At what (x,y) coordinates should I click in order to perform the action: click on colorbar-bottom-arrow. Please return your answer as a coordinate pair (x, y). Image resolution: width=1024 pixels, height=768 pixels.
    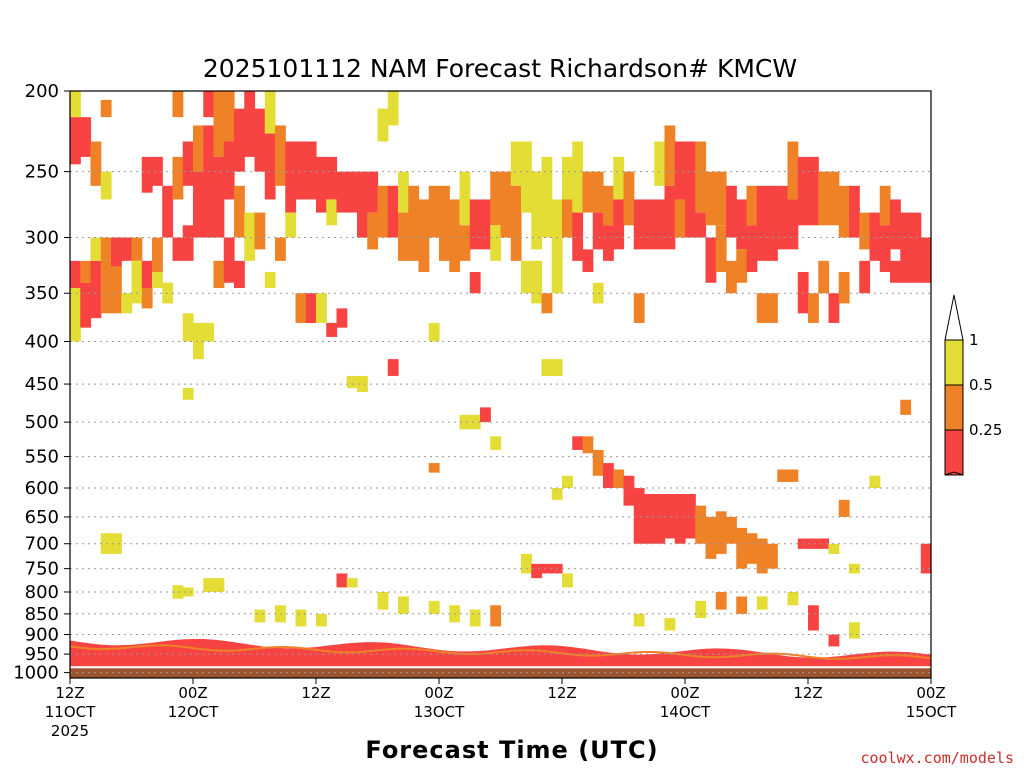
    Looking at the image, I should click on (954, 473).